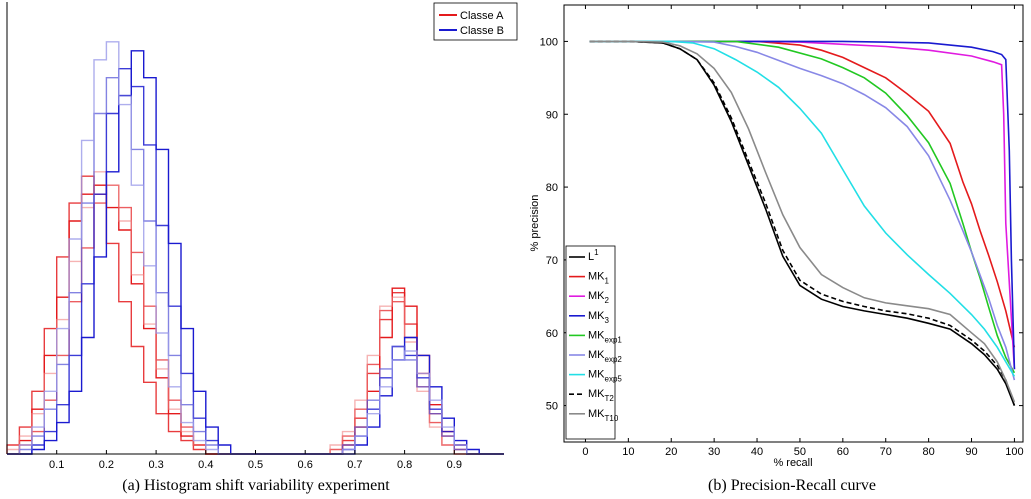 The width and height of the screenshot is (1031, 499). What do you see at coordinates (155, 465) in the screenshot?
I see `histogram-tick-label: 0.3` at bounding box center [155, 465].